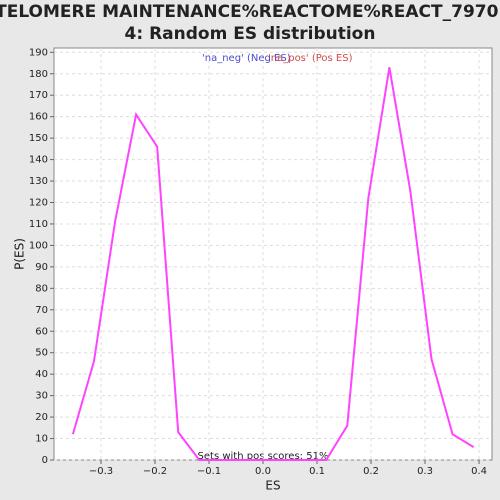  I want to click on y-tick-label: 160, so click(38, 117).